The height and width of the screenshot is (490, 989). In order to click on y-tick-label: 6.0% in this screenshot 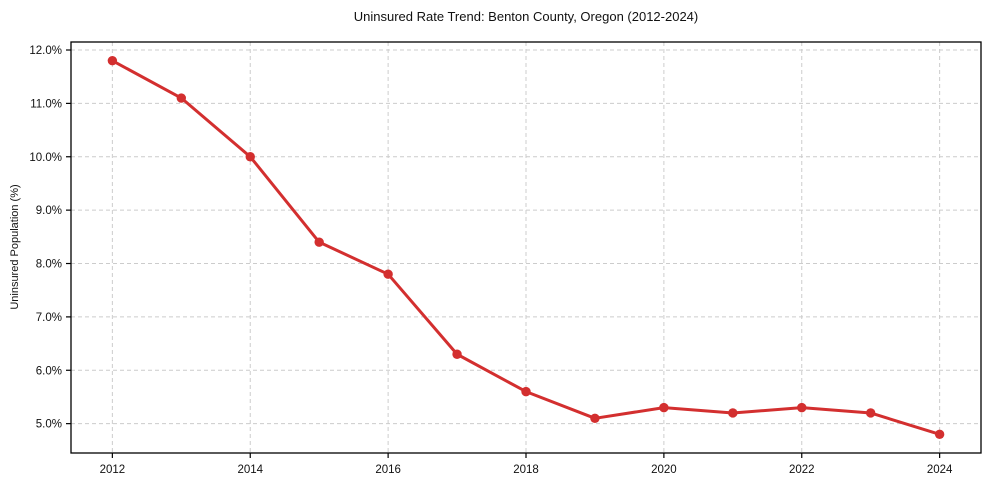, I will do `click(49, 371)`.